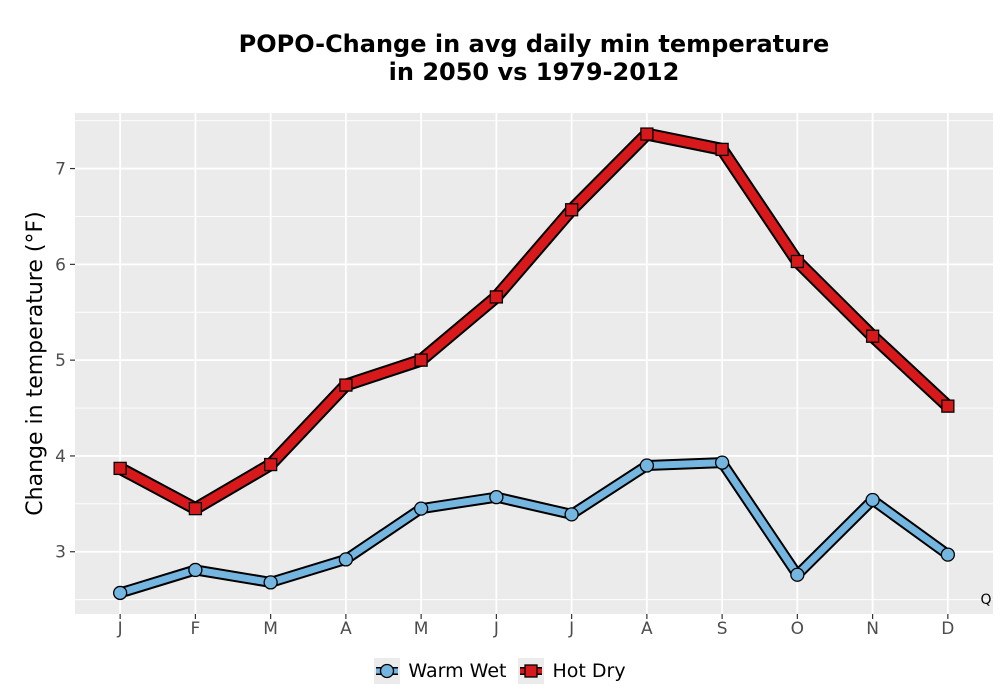 This screenshot has height=700, width=1000. I want to click on legend-label: Warm Wet, so click(457, 671).